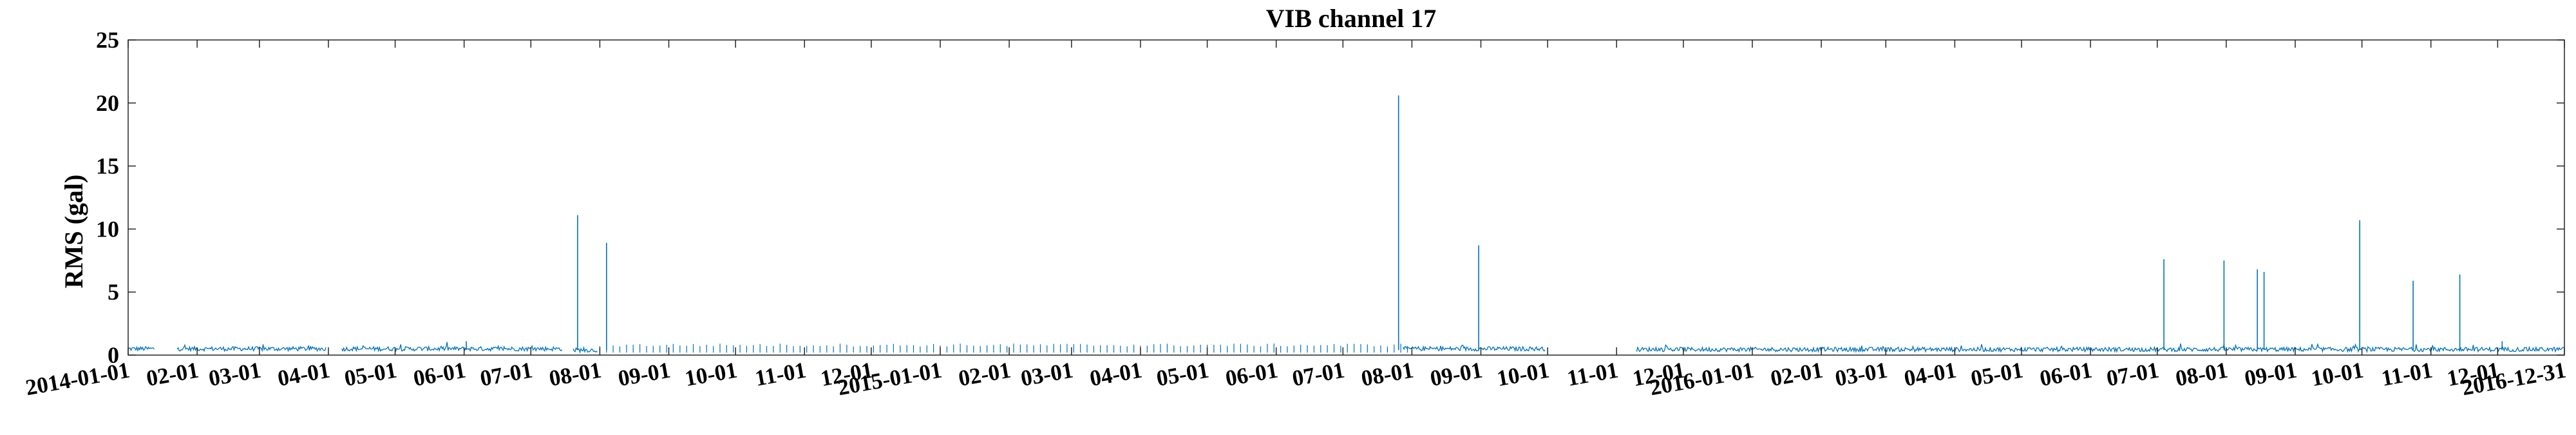  What do you see at coordinates (108, 40) in the screenshot?
I see `y-tick-label: 25` at bounding box center [108, 40].